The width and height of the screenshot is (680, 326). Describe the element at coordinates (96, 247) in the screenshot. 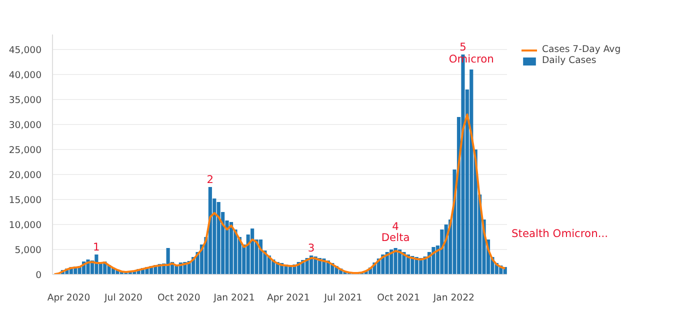

I see `annotation: 1` at that location.